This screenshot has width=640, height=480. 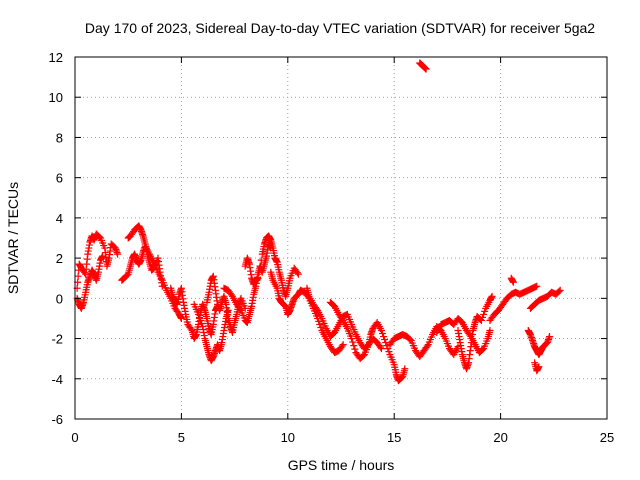 I want to click on y-tick-label: -2, so click(x=57, y=339).